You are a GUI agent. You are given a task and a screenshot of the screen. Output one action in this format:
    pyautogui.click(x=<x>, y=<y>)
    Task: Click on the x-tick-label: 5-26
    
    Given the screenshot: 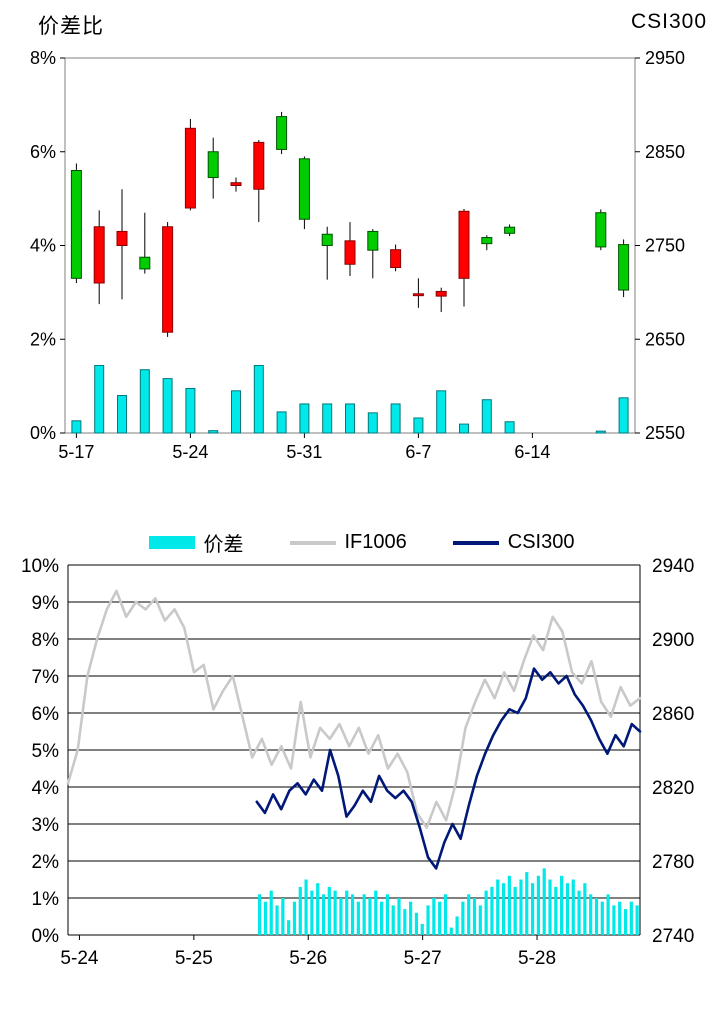 What is the action you would take?
    pyautogui.click(x=308, y=958)
    